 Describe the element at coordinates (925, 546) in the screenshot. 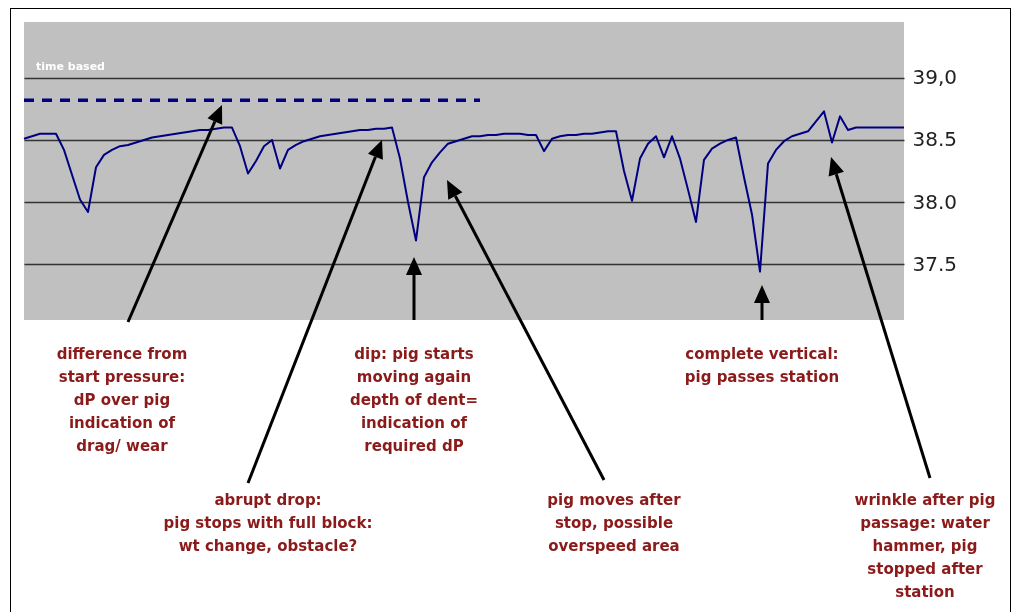

I see `text: wrinkle after pig passage: water hammer, pig stopped after station` at that location.